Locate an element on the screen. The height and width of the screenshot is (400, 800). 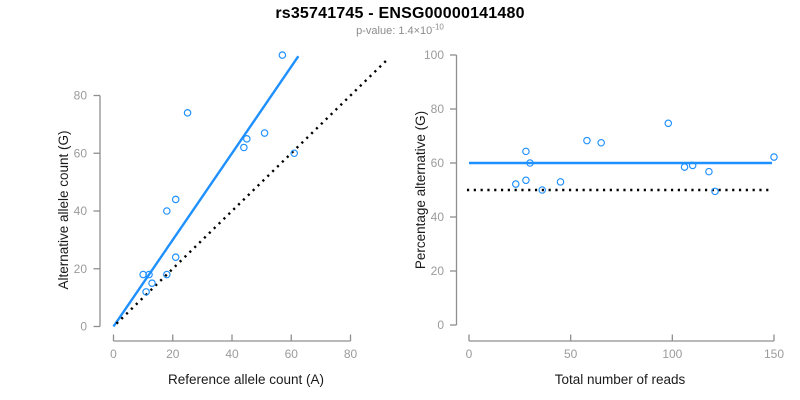
y-axis-title: Percentage alternative (G) is located at coordinates (420, 190).